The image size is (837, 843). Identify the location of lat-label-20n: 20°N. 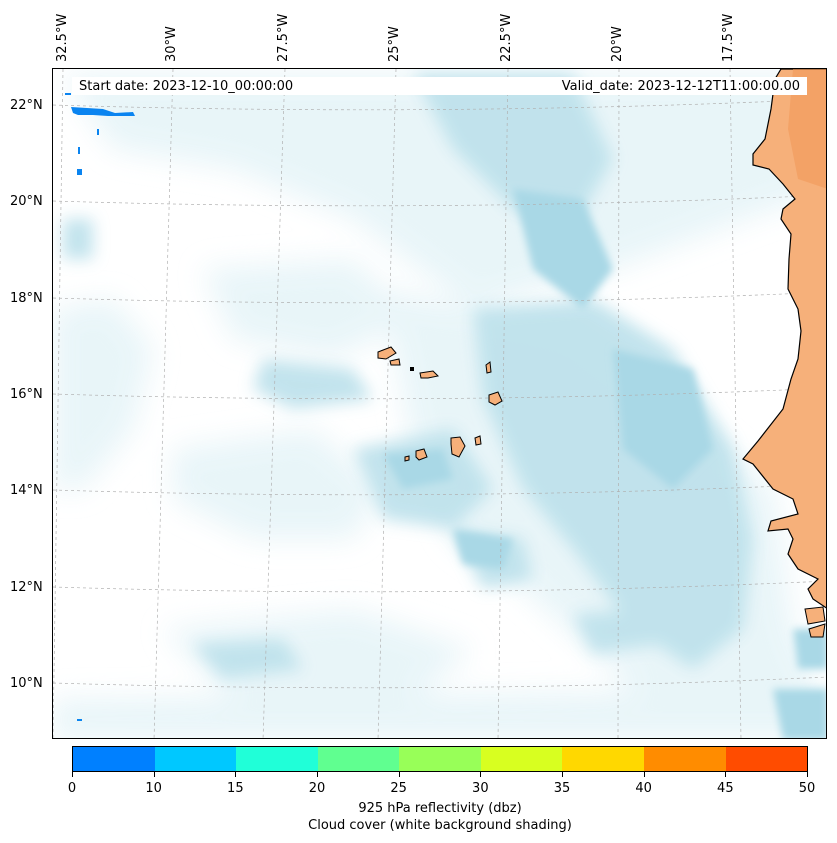
(26, 201).